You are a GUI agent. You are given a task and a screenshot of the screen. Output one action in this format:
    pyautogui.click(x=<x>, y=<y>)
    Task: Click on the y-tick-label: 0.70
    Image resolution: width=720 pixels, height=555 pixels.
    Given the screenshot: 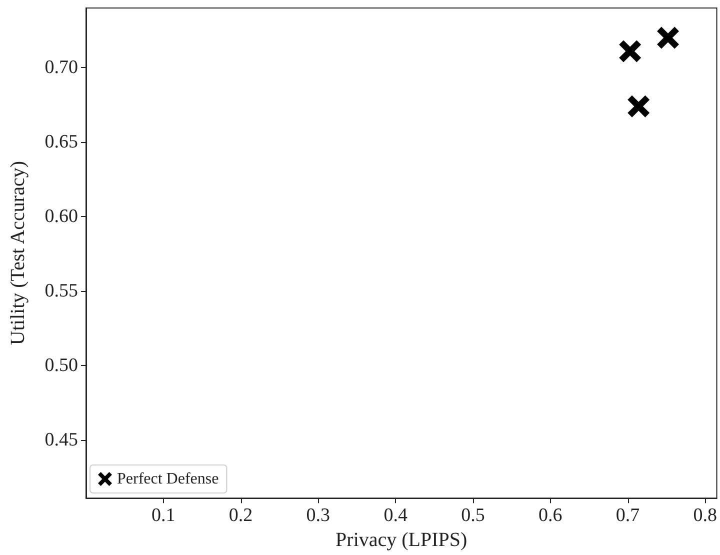 What is the action you would take?
    pyautogui.click(x=61, y=67)
    